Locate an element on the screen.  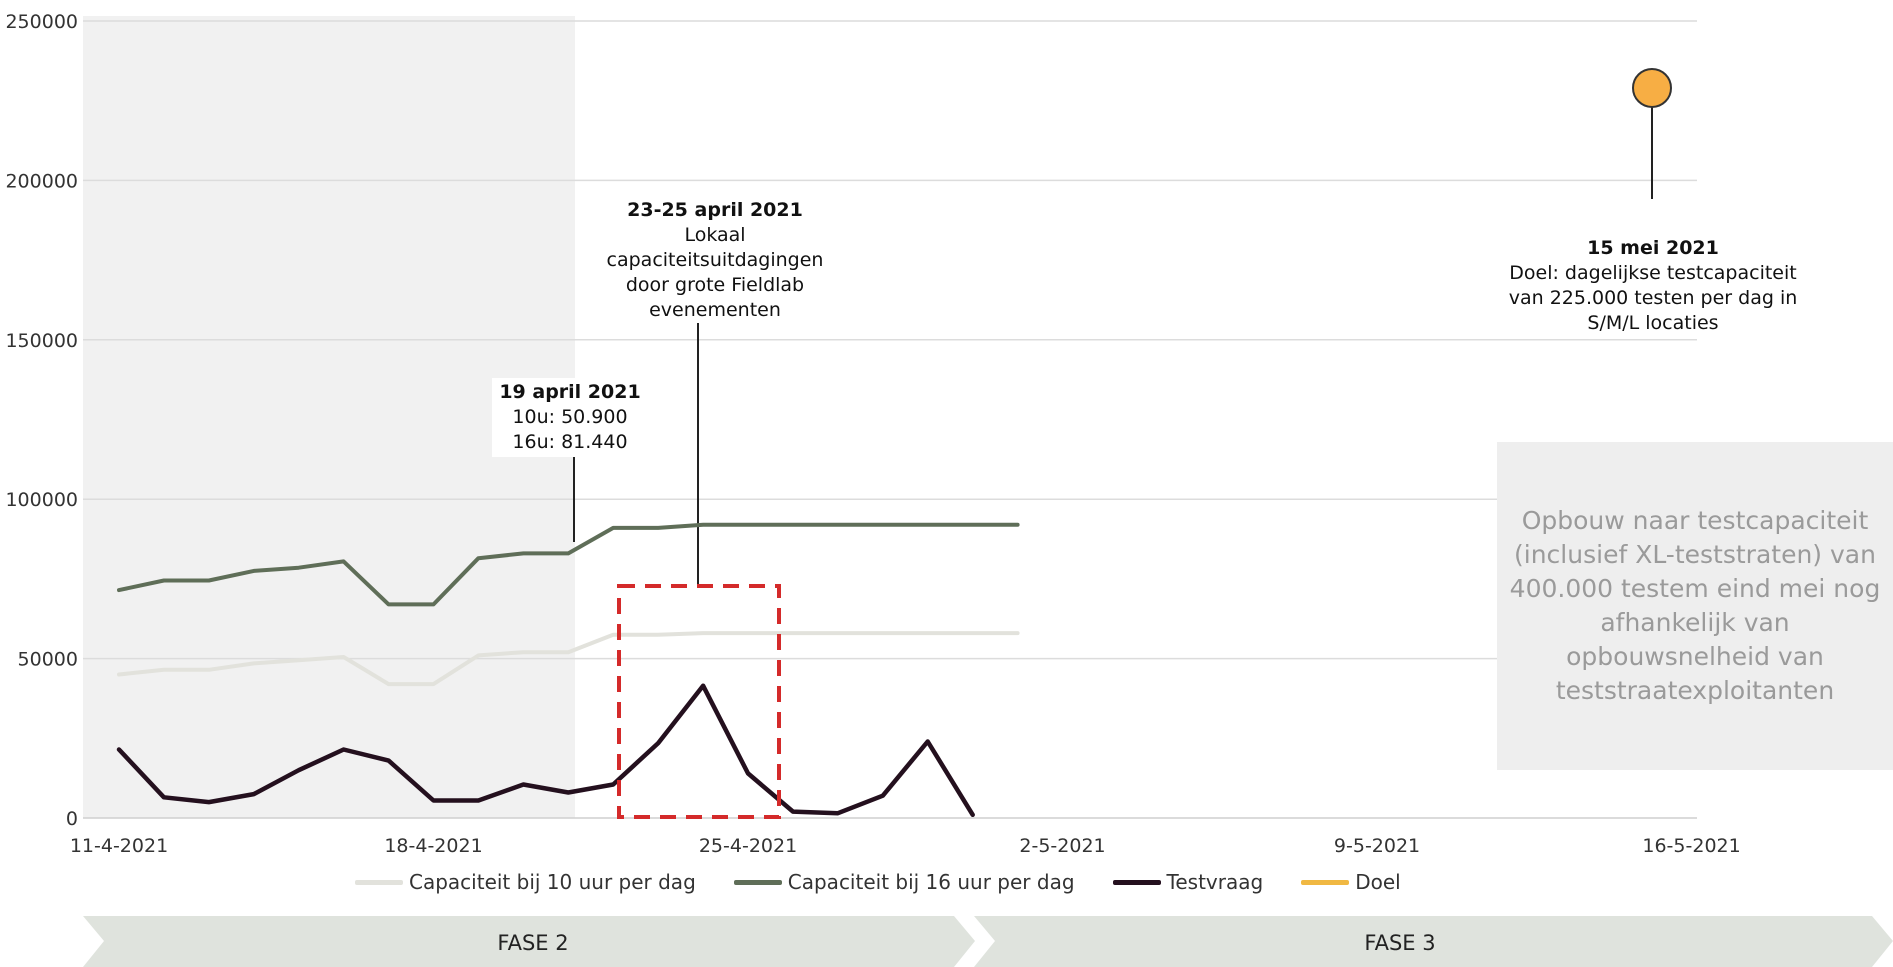
y-tick-label: 250000 is located at coordinates (41, 22).